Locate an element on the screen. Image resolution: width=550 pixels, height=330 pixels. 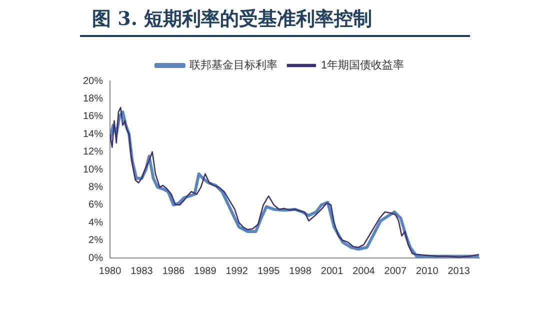
x-tick-label: 1986 is located at coordinates (173, 271).